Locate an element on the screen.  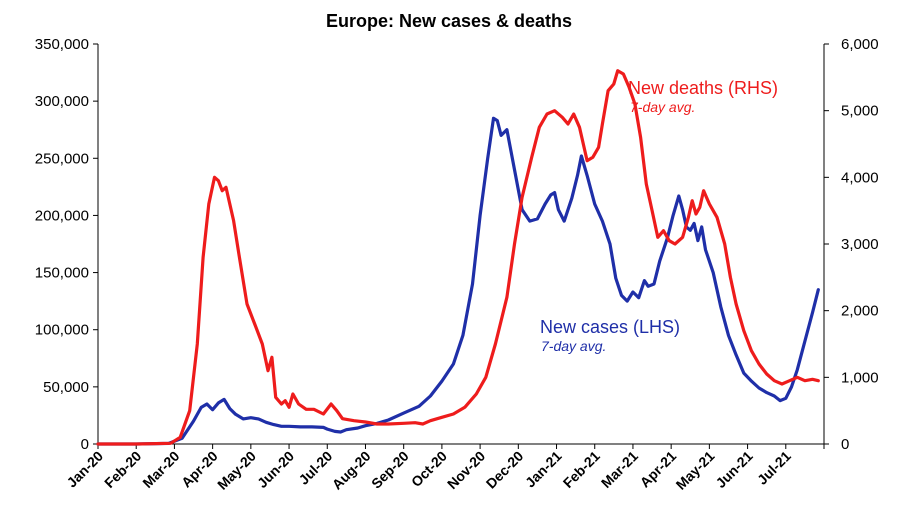
x-tick-label: Jan-21 is located at coordinates (543, 469).